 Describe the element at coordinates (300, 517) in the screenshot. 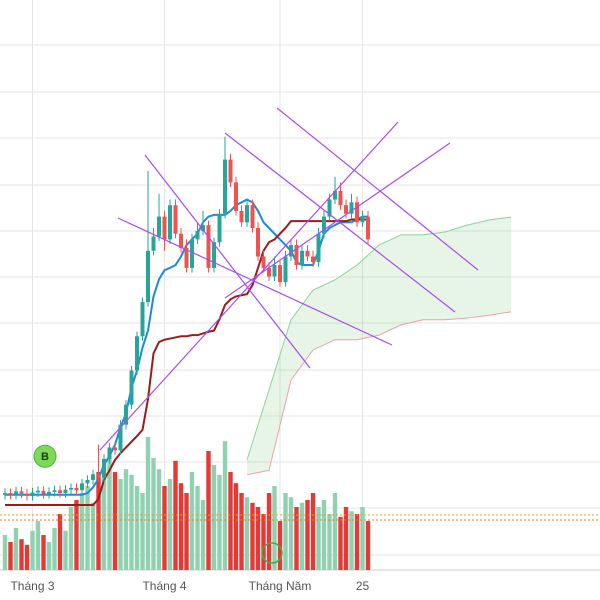

I see `ref-lines` at that location.